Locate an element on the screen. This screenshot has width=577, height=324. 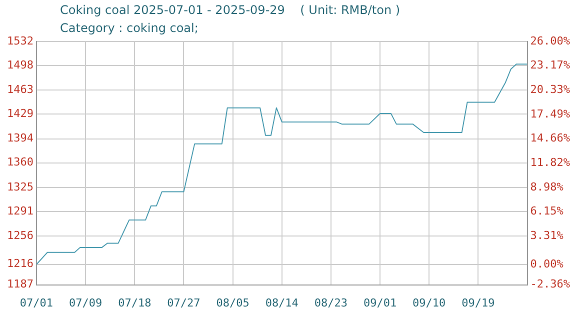
y2-tick-label: 0.00% is located at coordinates (547, 263).